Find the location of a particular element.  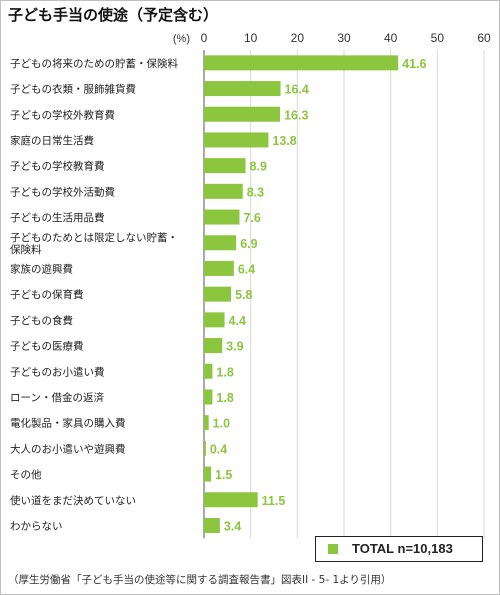

category-label: 保険料 is located at coordinates (26, 249).